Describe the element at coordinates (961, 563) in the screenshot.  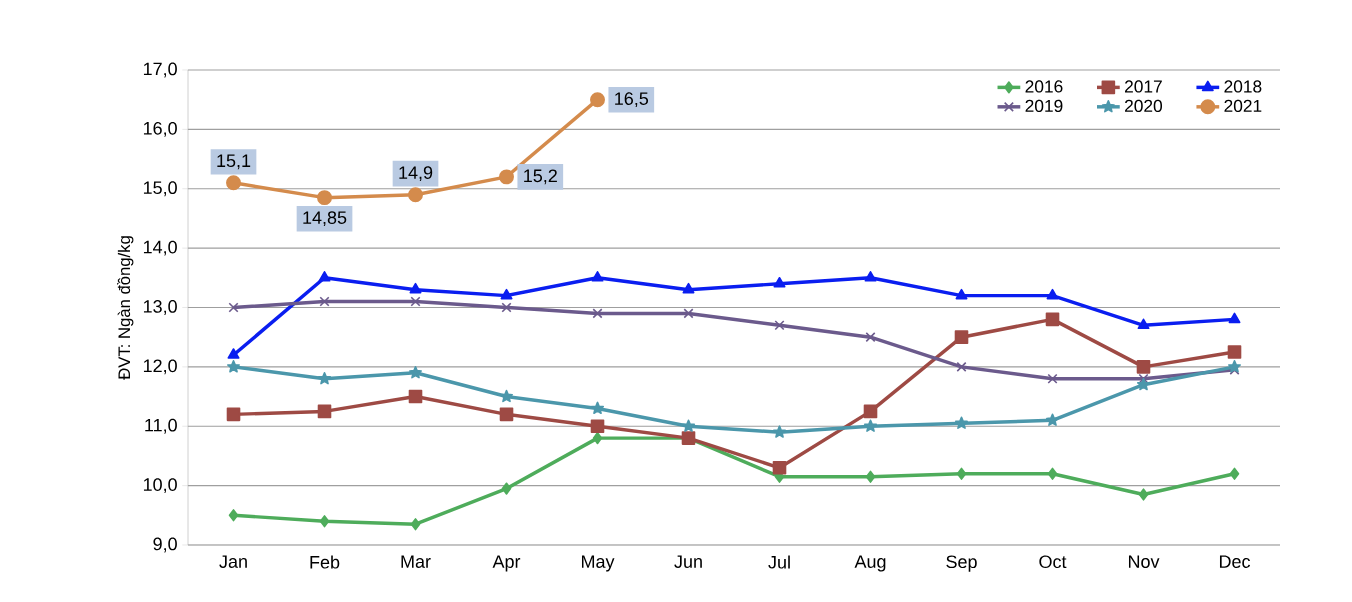
I see `x-tick-label: Sep` at that location.